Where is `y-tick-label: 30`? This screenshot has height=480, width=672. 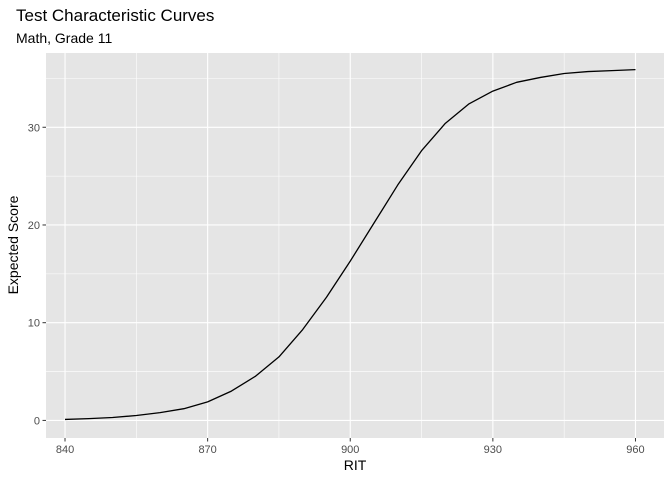
y-tick-label: 30 is located at coordinates (34, 128).